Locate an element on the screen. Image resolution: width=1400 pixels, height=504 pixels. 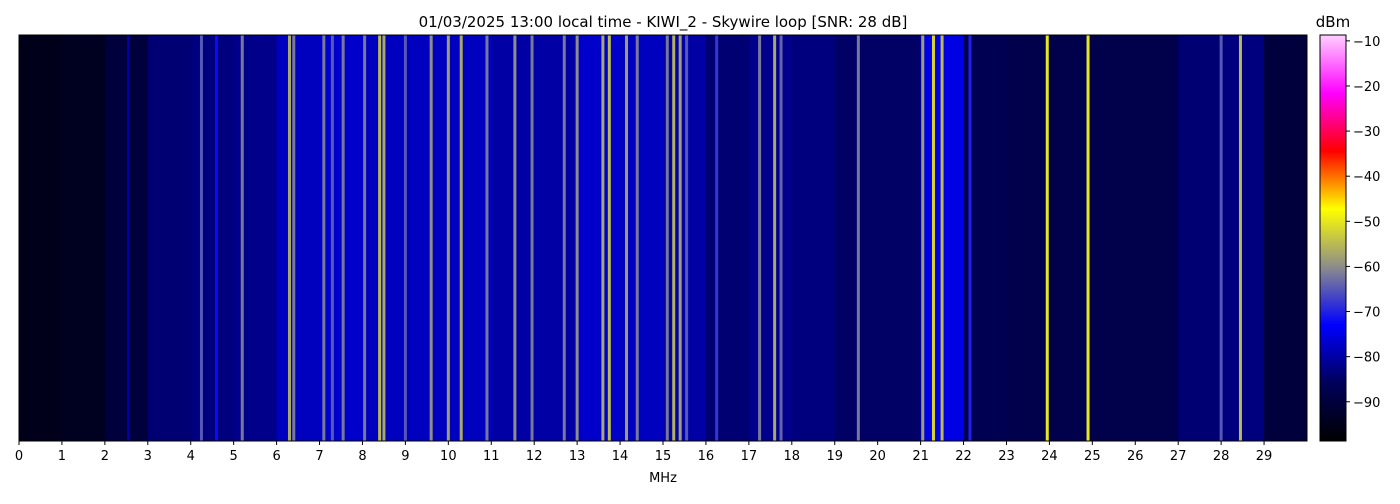
x-tick-label: 27 is located at coordinates (1178, 456).